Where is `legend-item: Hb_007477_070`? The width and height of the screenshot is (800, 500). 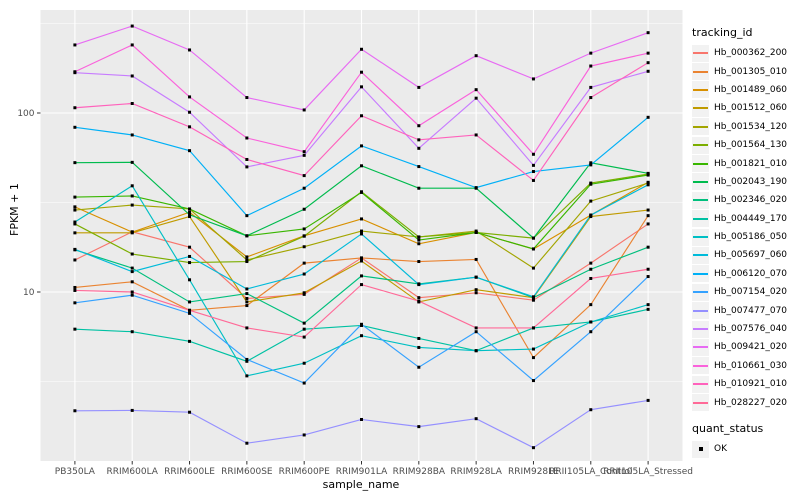
legend-item: Hb_007477_070 is located at coordinates (745, 310).